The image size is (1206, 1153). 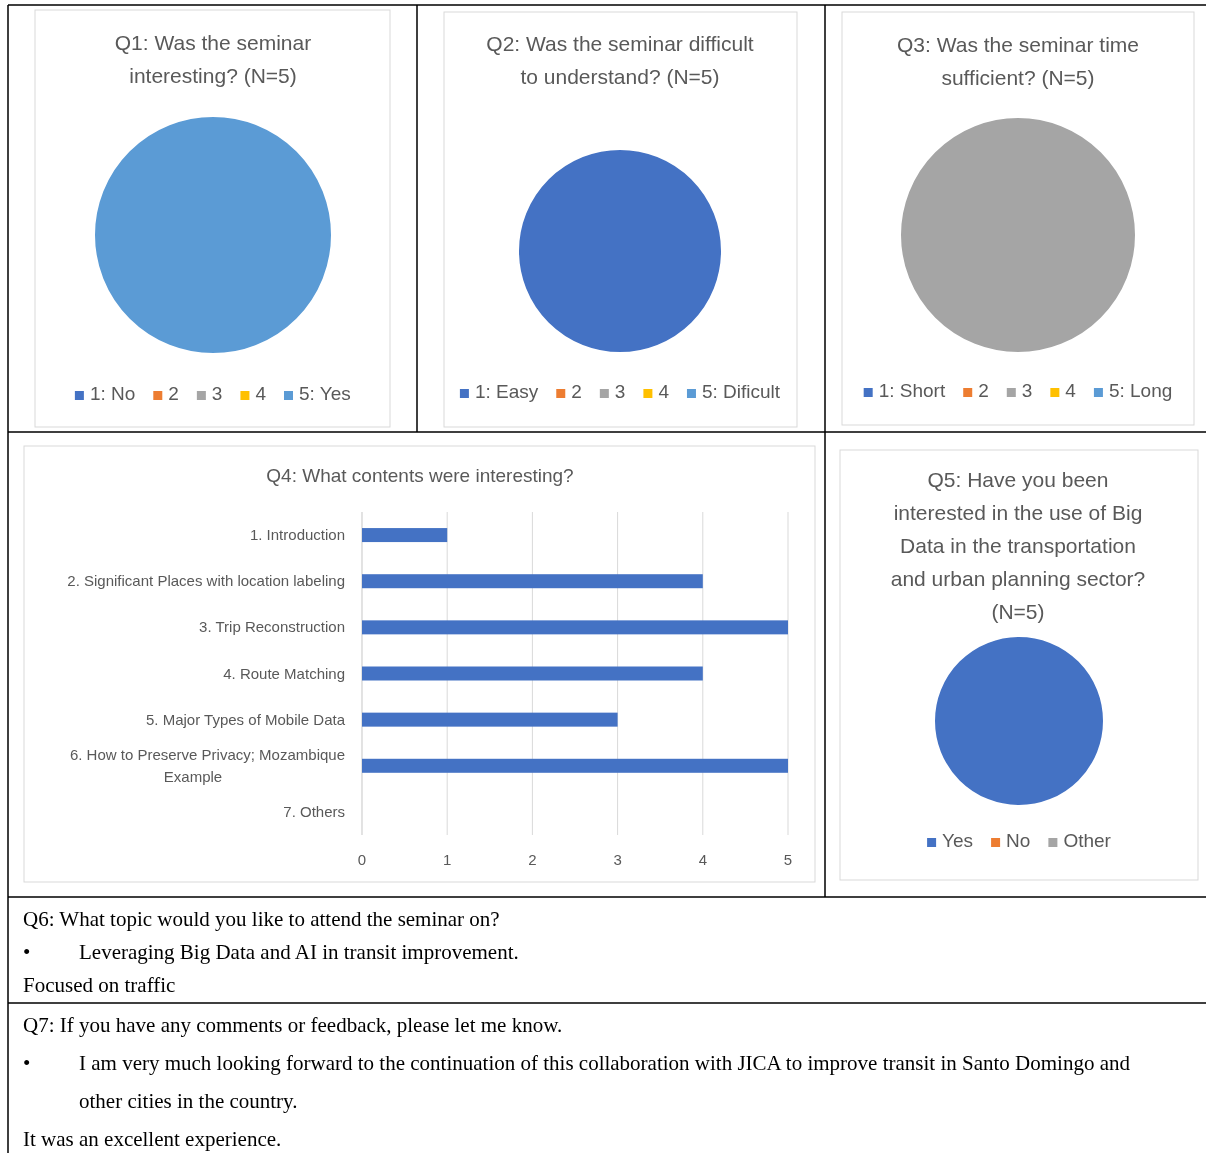 What do you see at coordinates (284, 673) in the screenshot?
I see `y-tick-label: 4. Route Matching` at bounding box center [284, 673].